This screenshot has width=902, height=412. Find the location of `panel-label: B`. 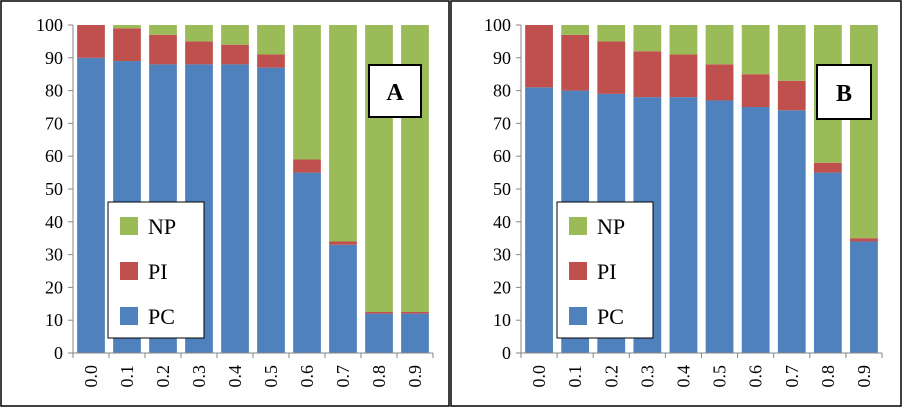

panel-label: B is located at coordinates (844, 94).